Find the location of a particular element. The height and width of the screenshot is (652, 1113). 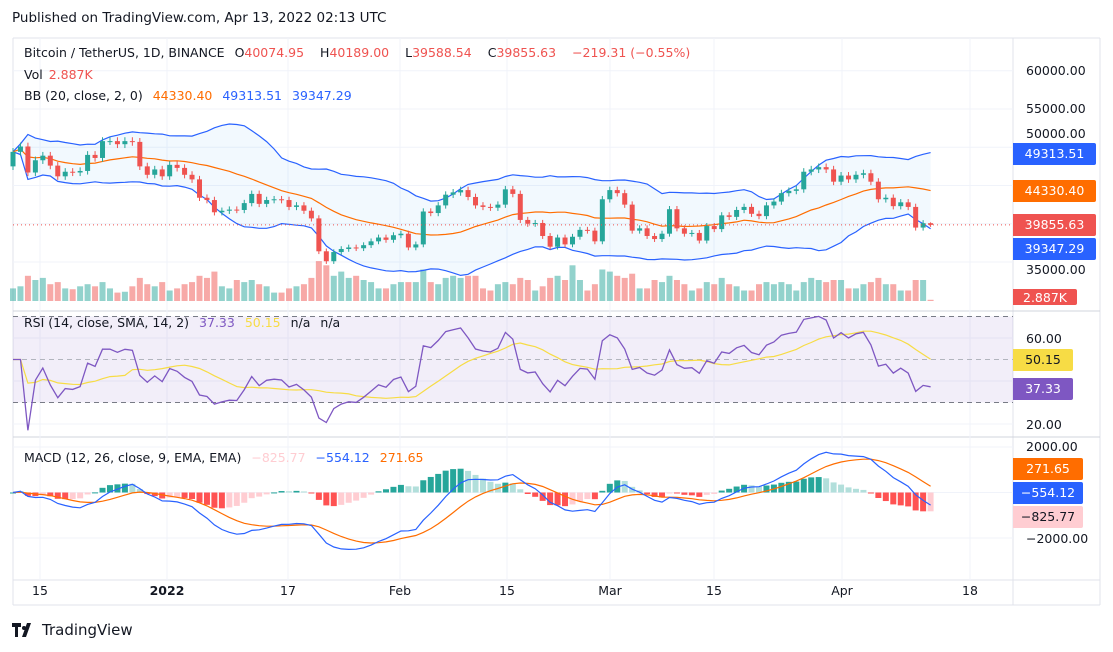

bb-label: BB (20, close, 2, 0) is located at coordinates (83, 95).